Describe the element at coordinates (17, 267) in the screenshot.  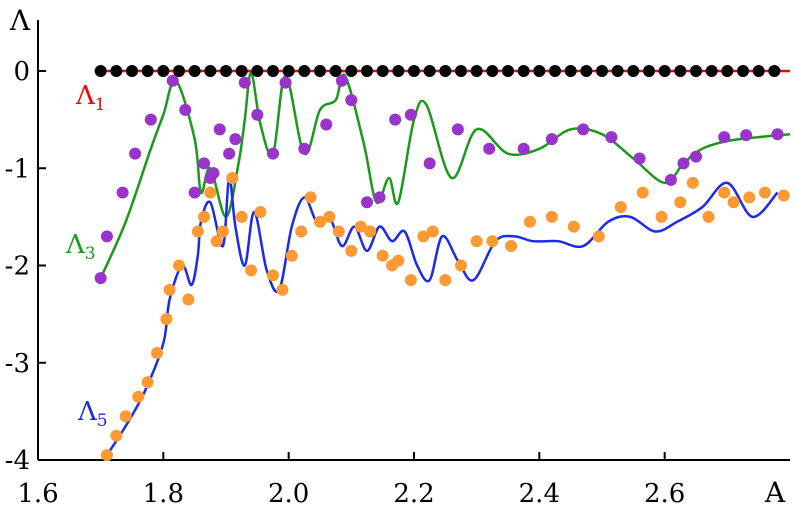
I see `y-tick-label: -2` at that location.